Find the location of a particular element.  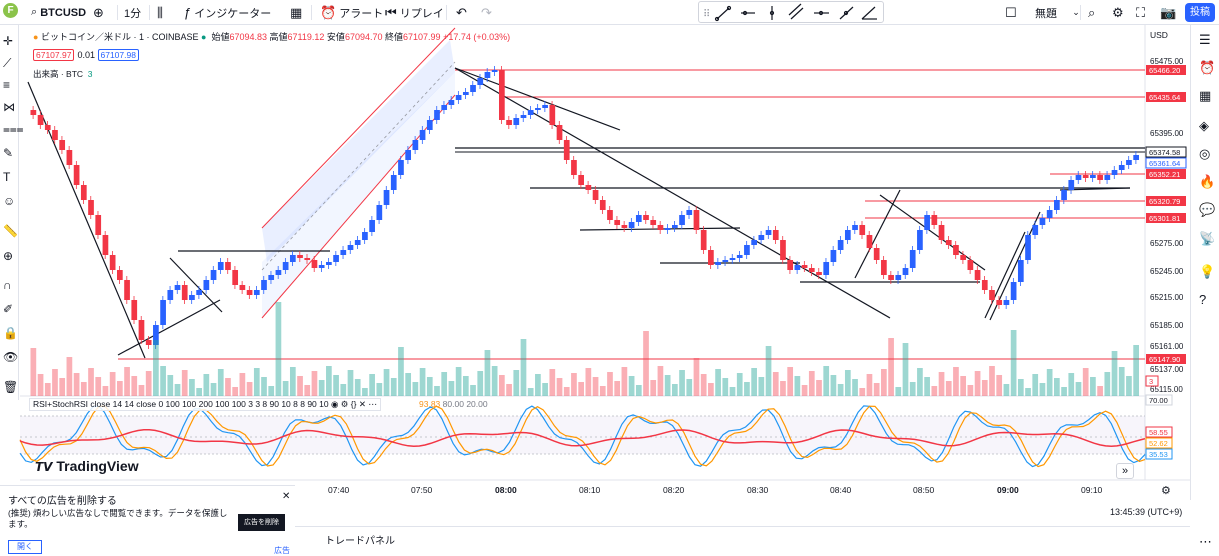

fib-icon: ≡ is located at coordinates (7, 85).